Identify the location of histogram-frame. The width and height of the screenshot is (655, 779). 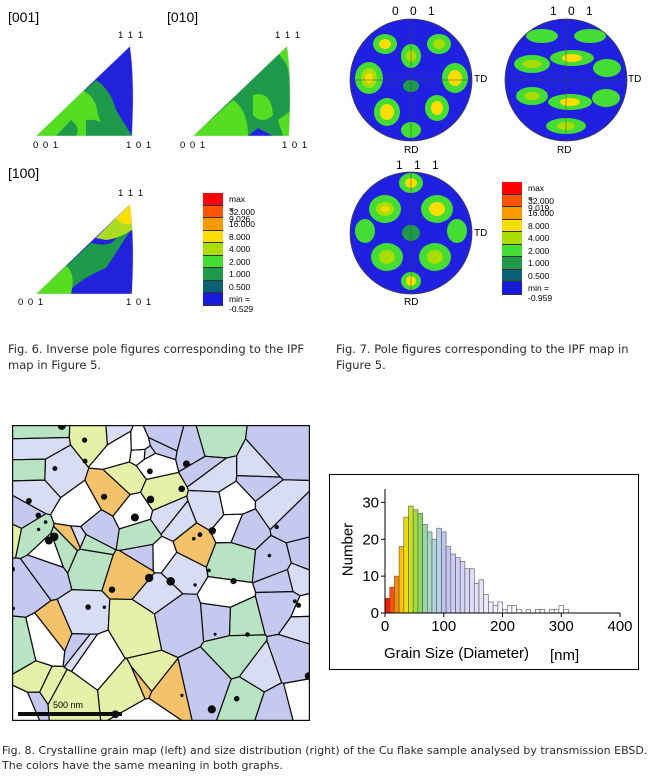
(484, 572).